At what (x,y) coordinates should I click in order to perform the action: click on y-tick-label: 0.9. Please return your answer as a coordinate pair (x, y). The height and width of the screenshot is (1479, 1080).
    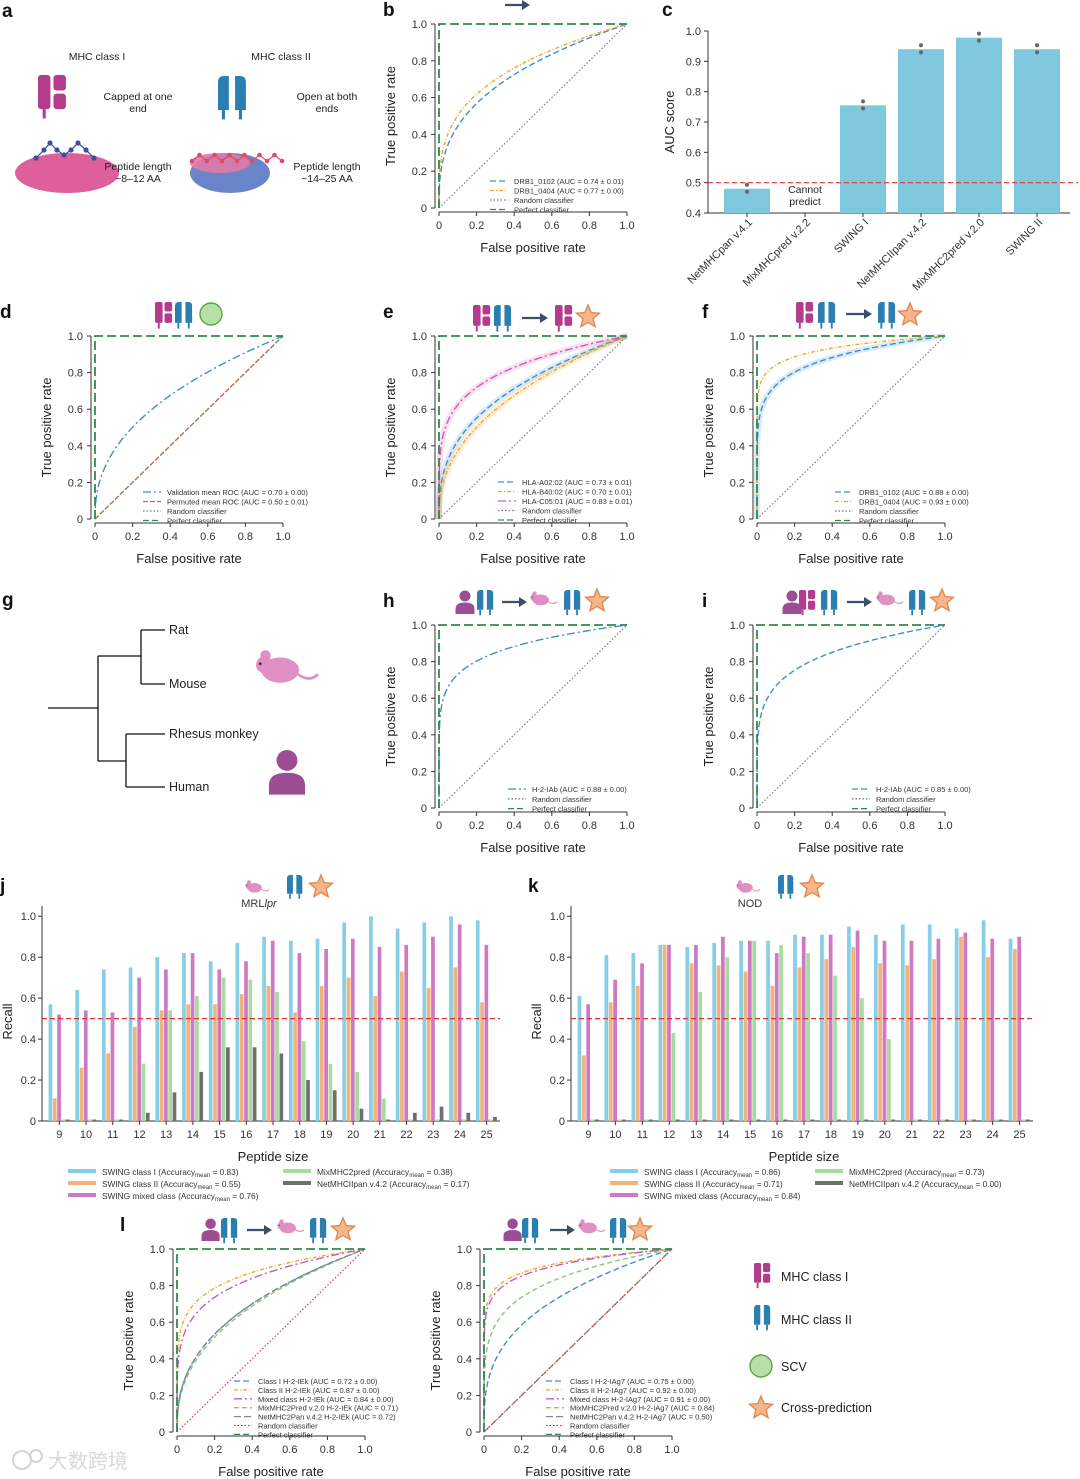
    Looking at the image, I should click on (693, 62).